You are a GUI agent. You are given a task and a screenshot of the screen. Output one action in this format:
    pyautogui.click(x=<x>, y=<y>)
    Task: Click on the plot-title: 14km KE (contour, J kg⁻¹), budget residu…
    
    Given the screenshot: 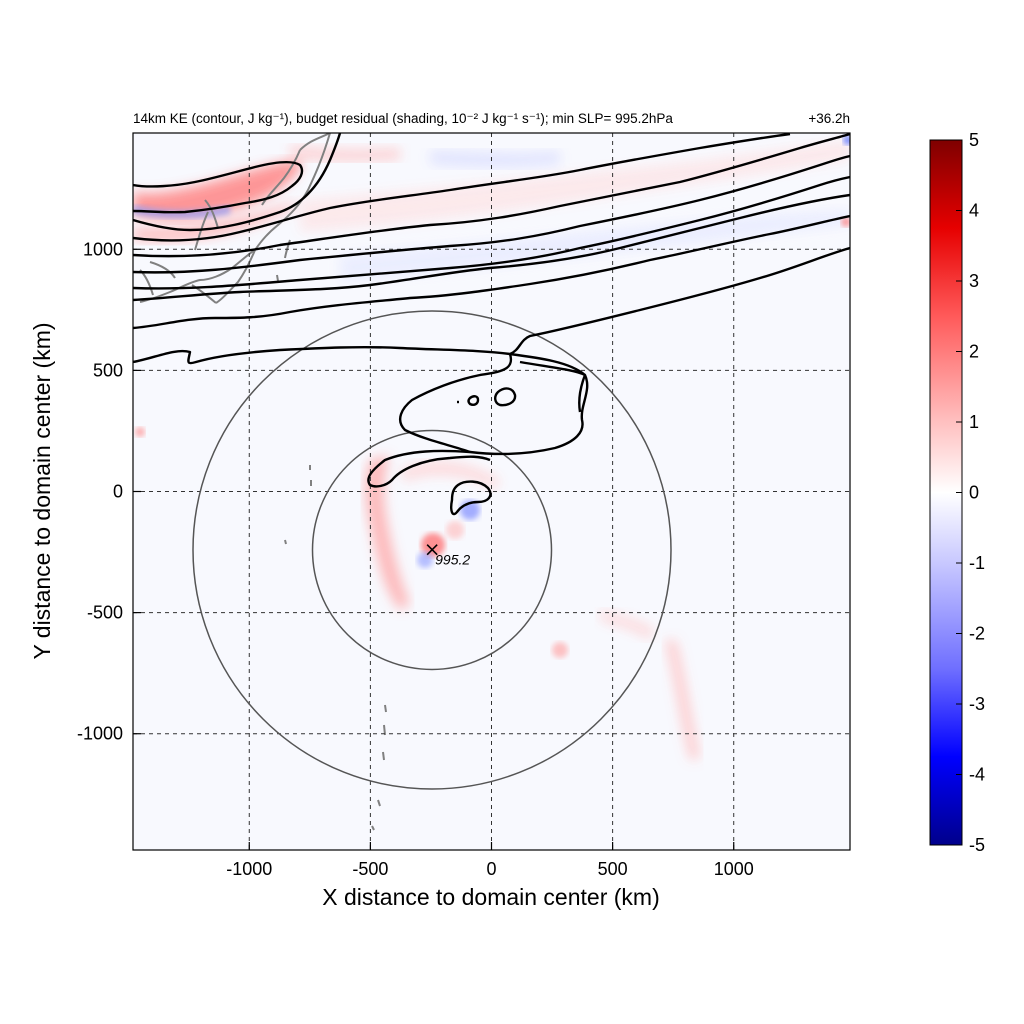 What is the action you would take?
    pyautogui.click(x=403, y=118)
    